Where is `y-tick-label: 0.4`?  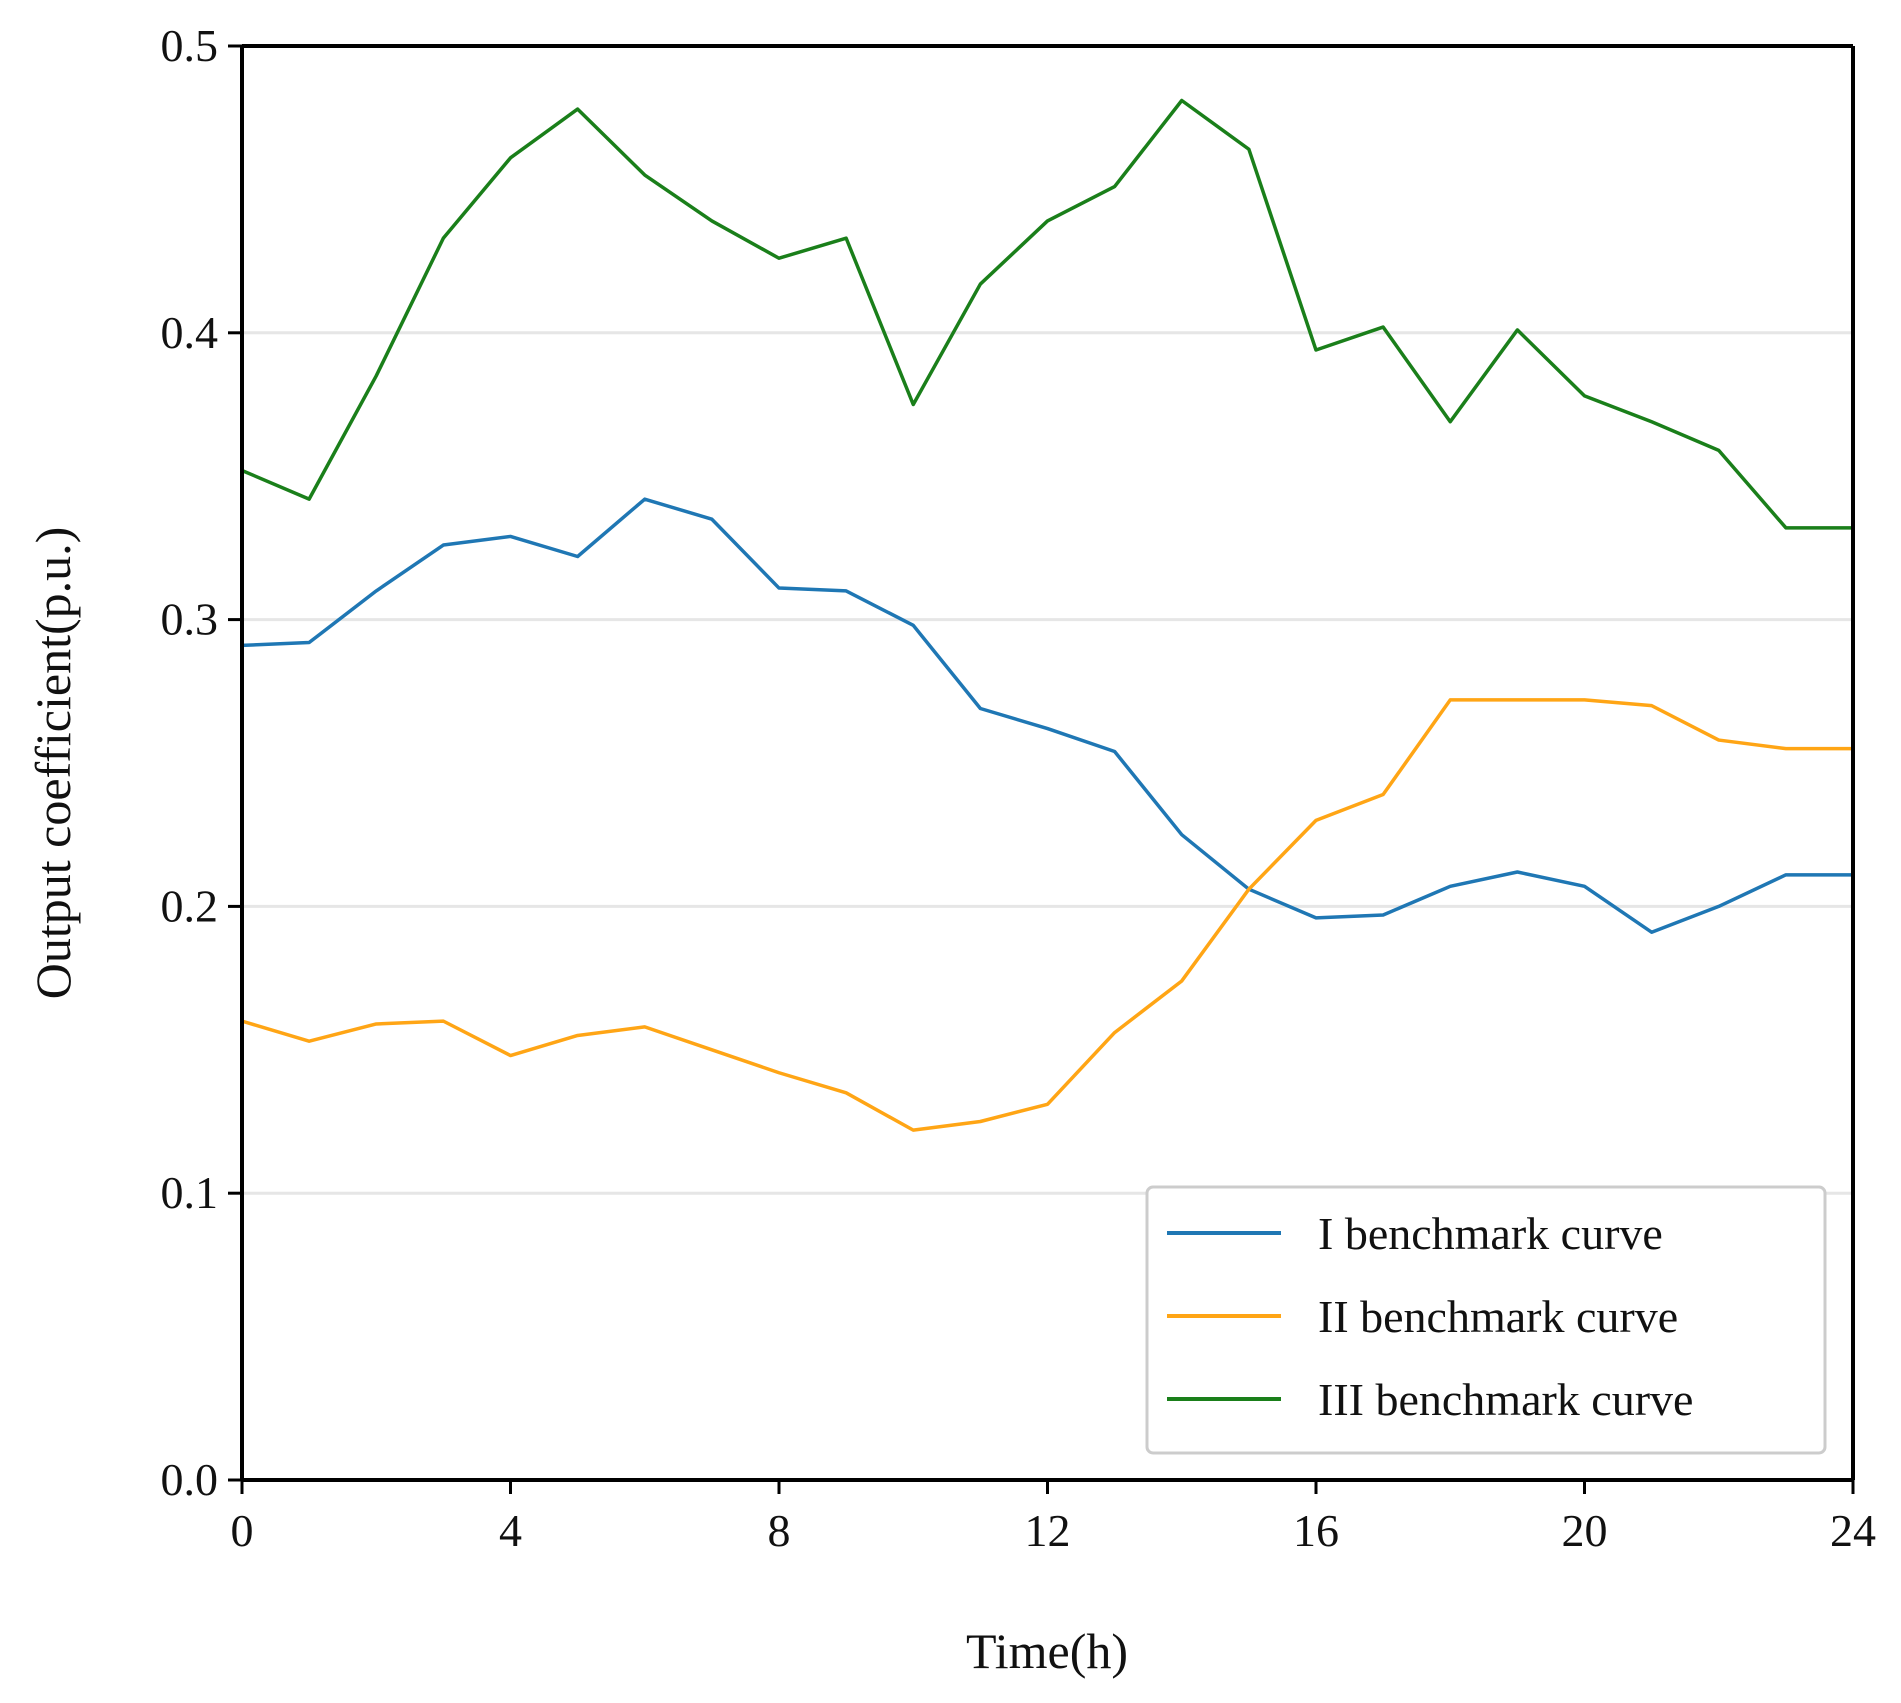
y-tick-label: 0.4 is located at coordinates (190, 332).